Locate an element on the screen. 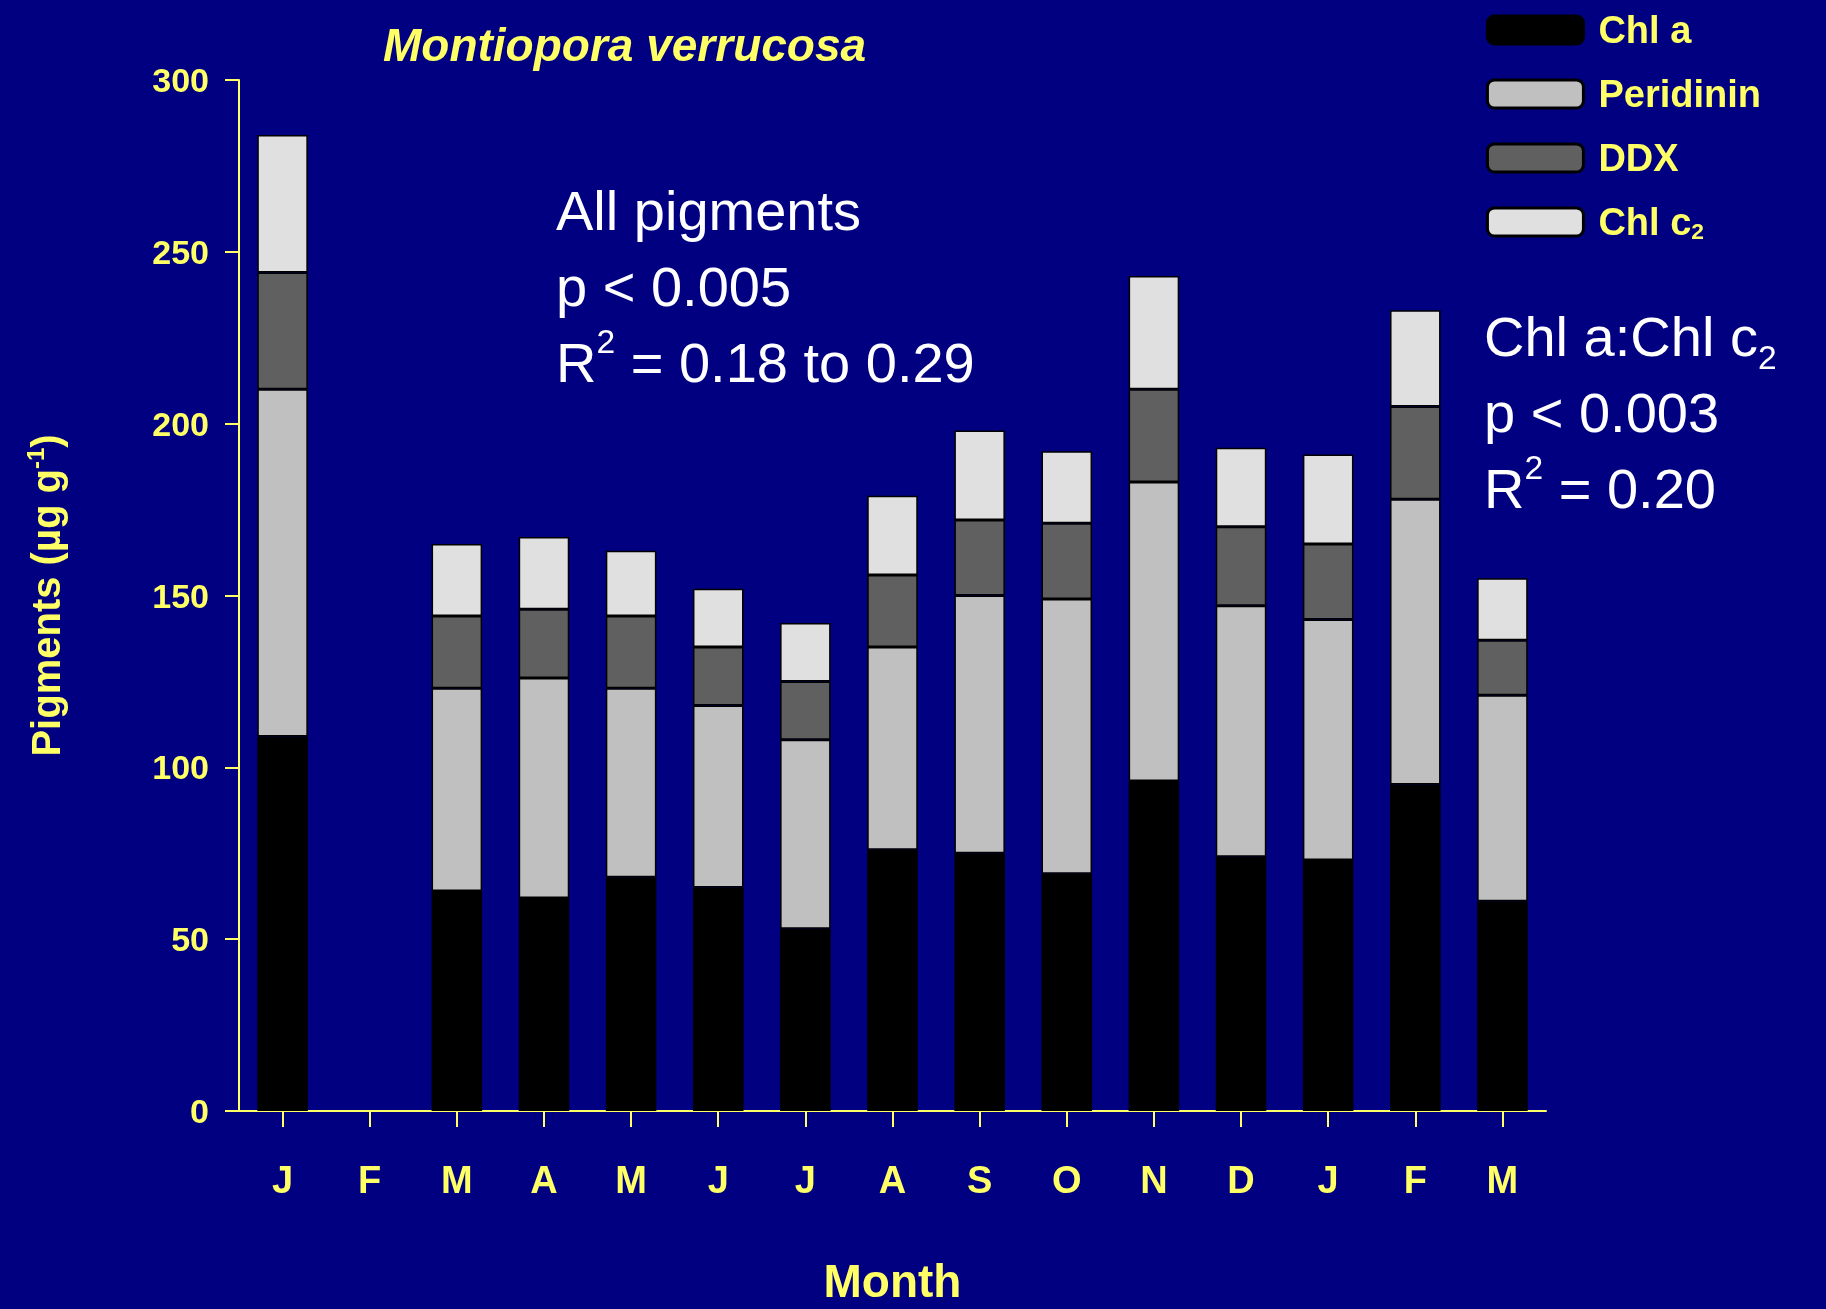 The image size is (1826, 1309). x-axis-title: Month is located at coordinates (892, 1281).